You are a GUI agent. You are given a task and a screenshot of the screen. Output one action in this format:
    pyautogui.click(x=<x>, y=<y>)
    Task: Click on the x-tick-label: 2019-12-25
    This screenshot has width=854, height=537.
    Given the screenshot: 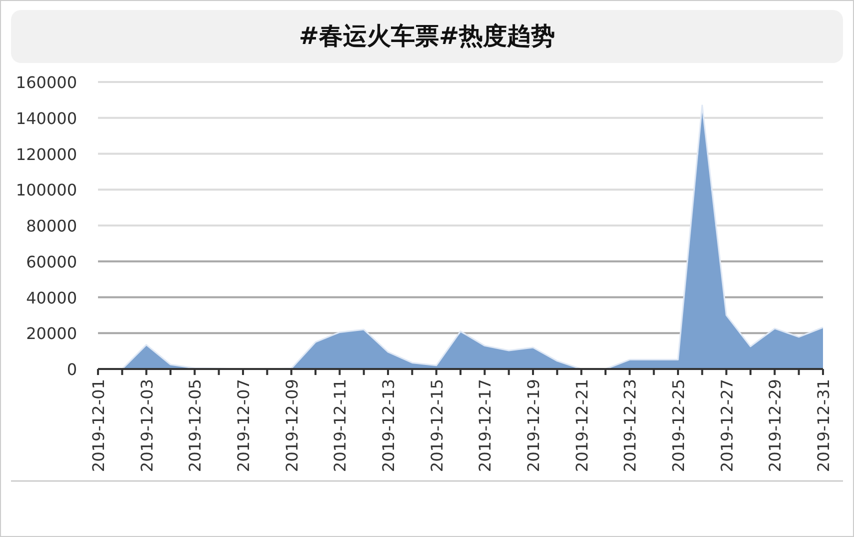 What is the action you would take?
    pyautogui.click(x=678, y=425)
    